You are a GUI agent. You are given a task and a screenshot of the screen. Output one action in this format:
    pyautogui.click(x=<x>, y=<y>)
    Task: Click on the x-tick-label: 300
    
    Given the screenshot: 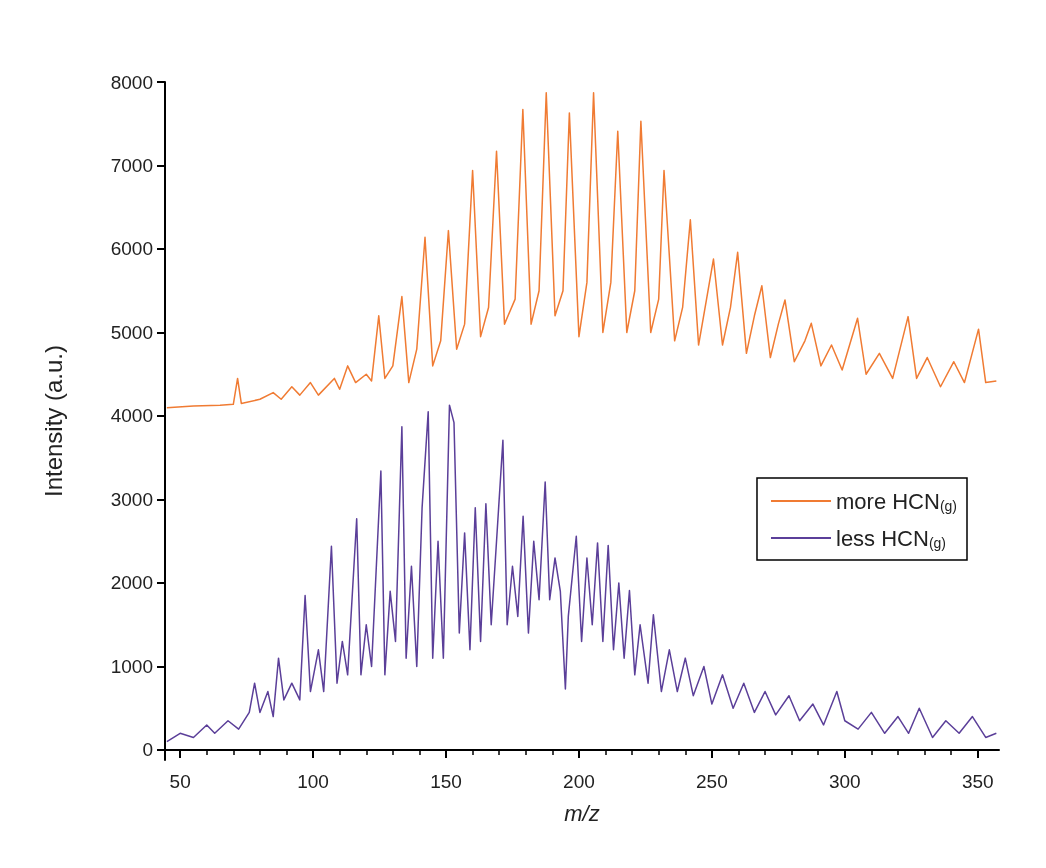 What is the action you would take?
    pyautogui.click(x=844, y=781)
    